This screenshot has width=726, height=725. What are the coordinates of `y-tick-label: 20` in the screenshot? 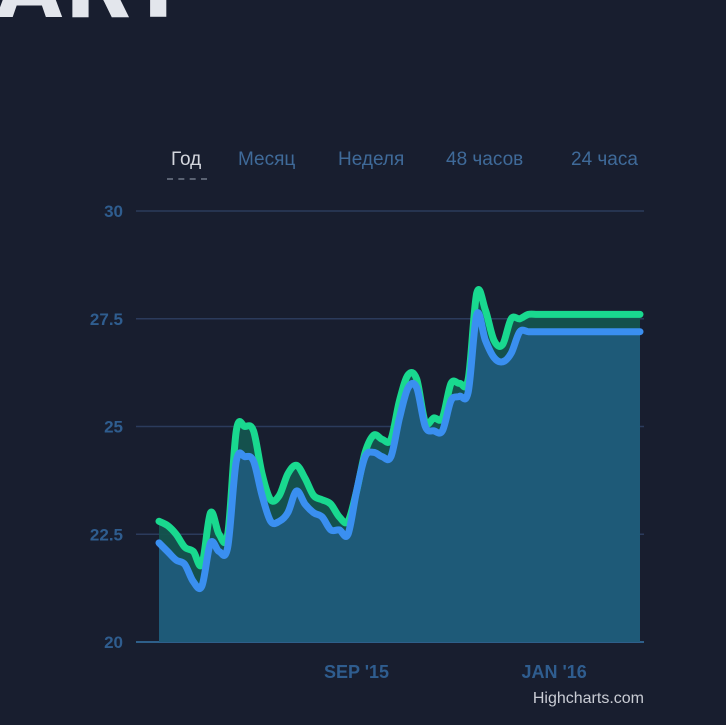 It's located at (113, 642).